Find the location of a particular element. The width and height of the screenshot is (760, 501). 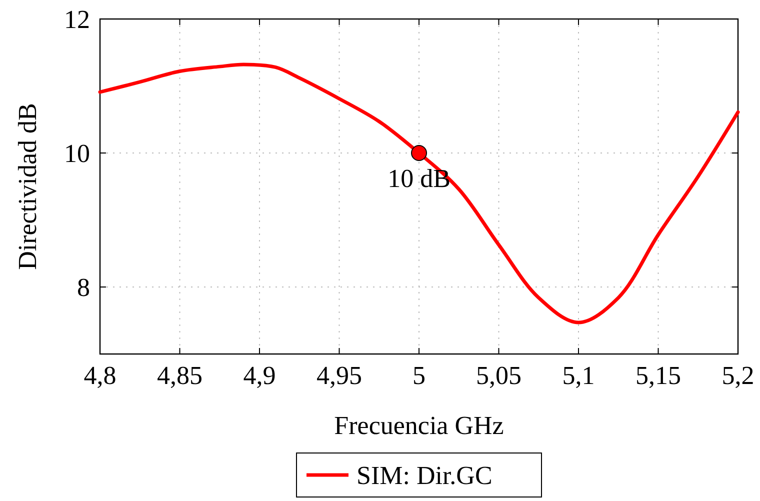

x-tick-label: 5 is located at coordinates (419, 375).